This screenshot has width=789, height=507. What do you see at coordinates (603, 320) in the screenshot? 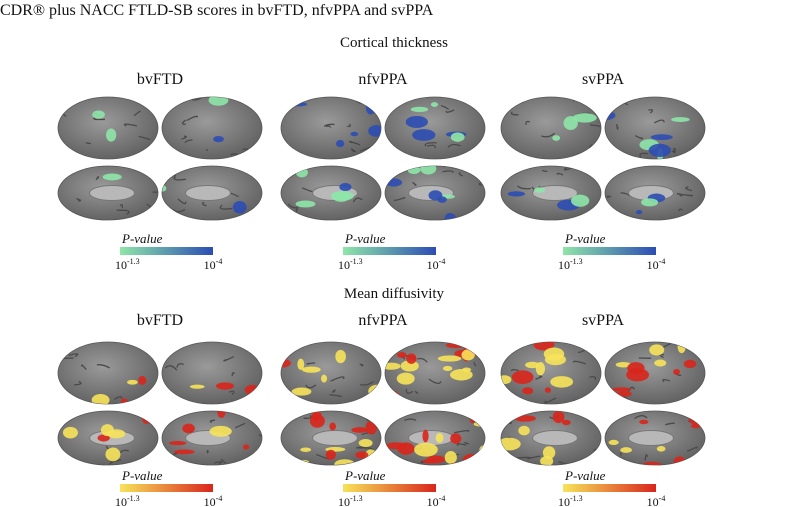
I see `panel-label: svPPA` at bounding box center [603, 320].